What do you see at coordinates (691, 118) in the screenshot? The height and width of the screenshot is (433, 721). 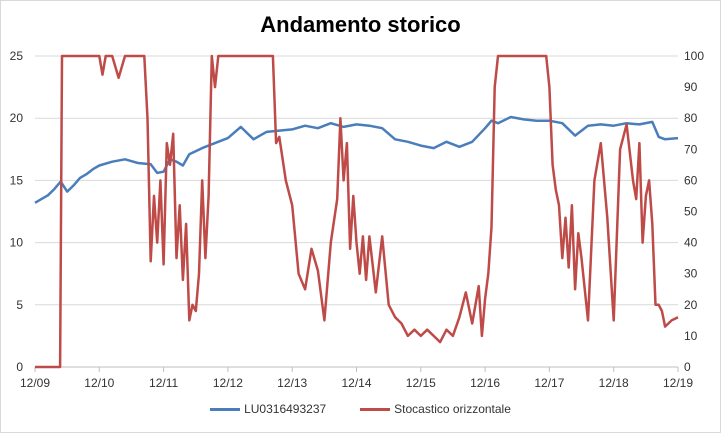 I see `y-right-tick-label: 80` at bounding box center [691, 118].